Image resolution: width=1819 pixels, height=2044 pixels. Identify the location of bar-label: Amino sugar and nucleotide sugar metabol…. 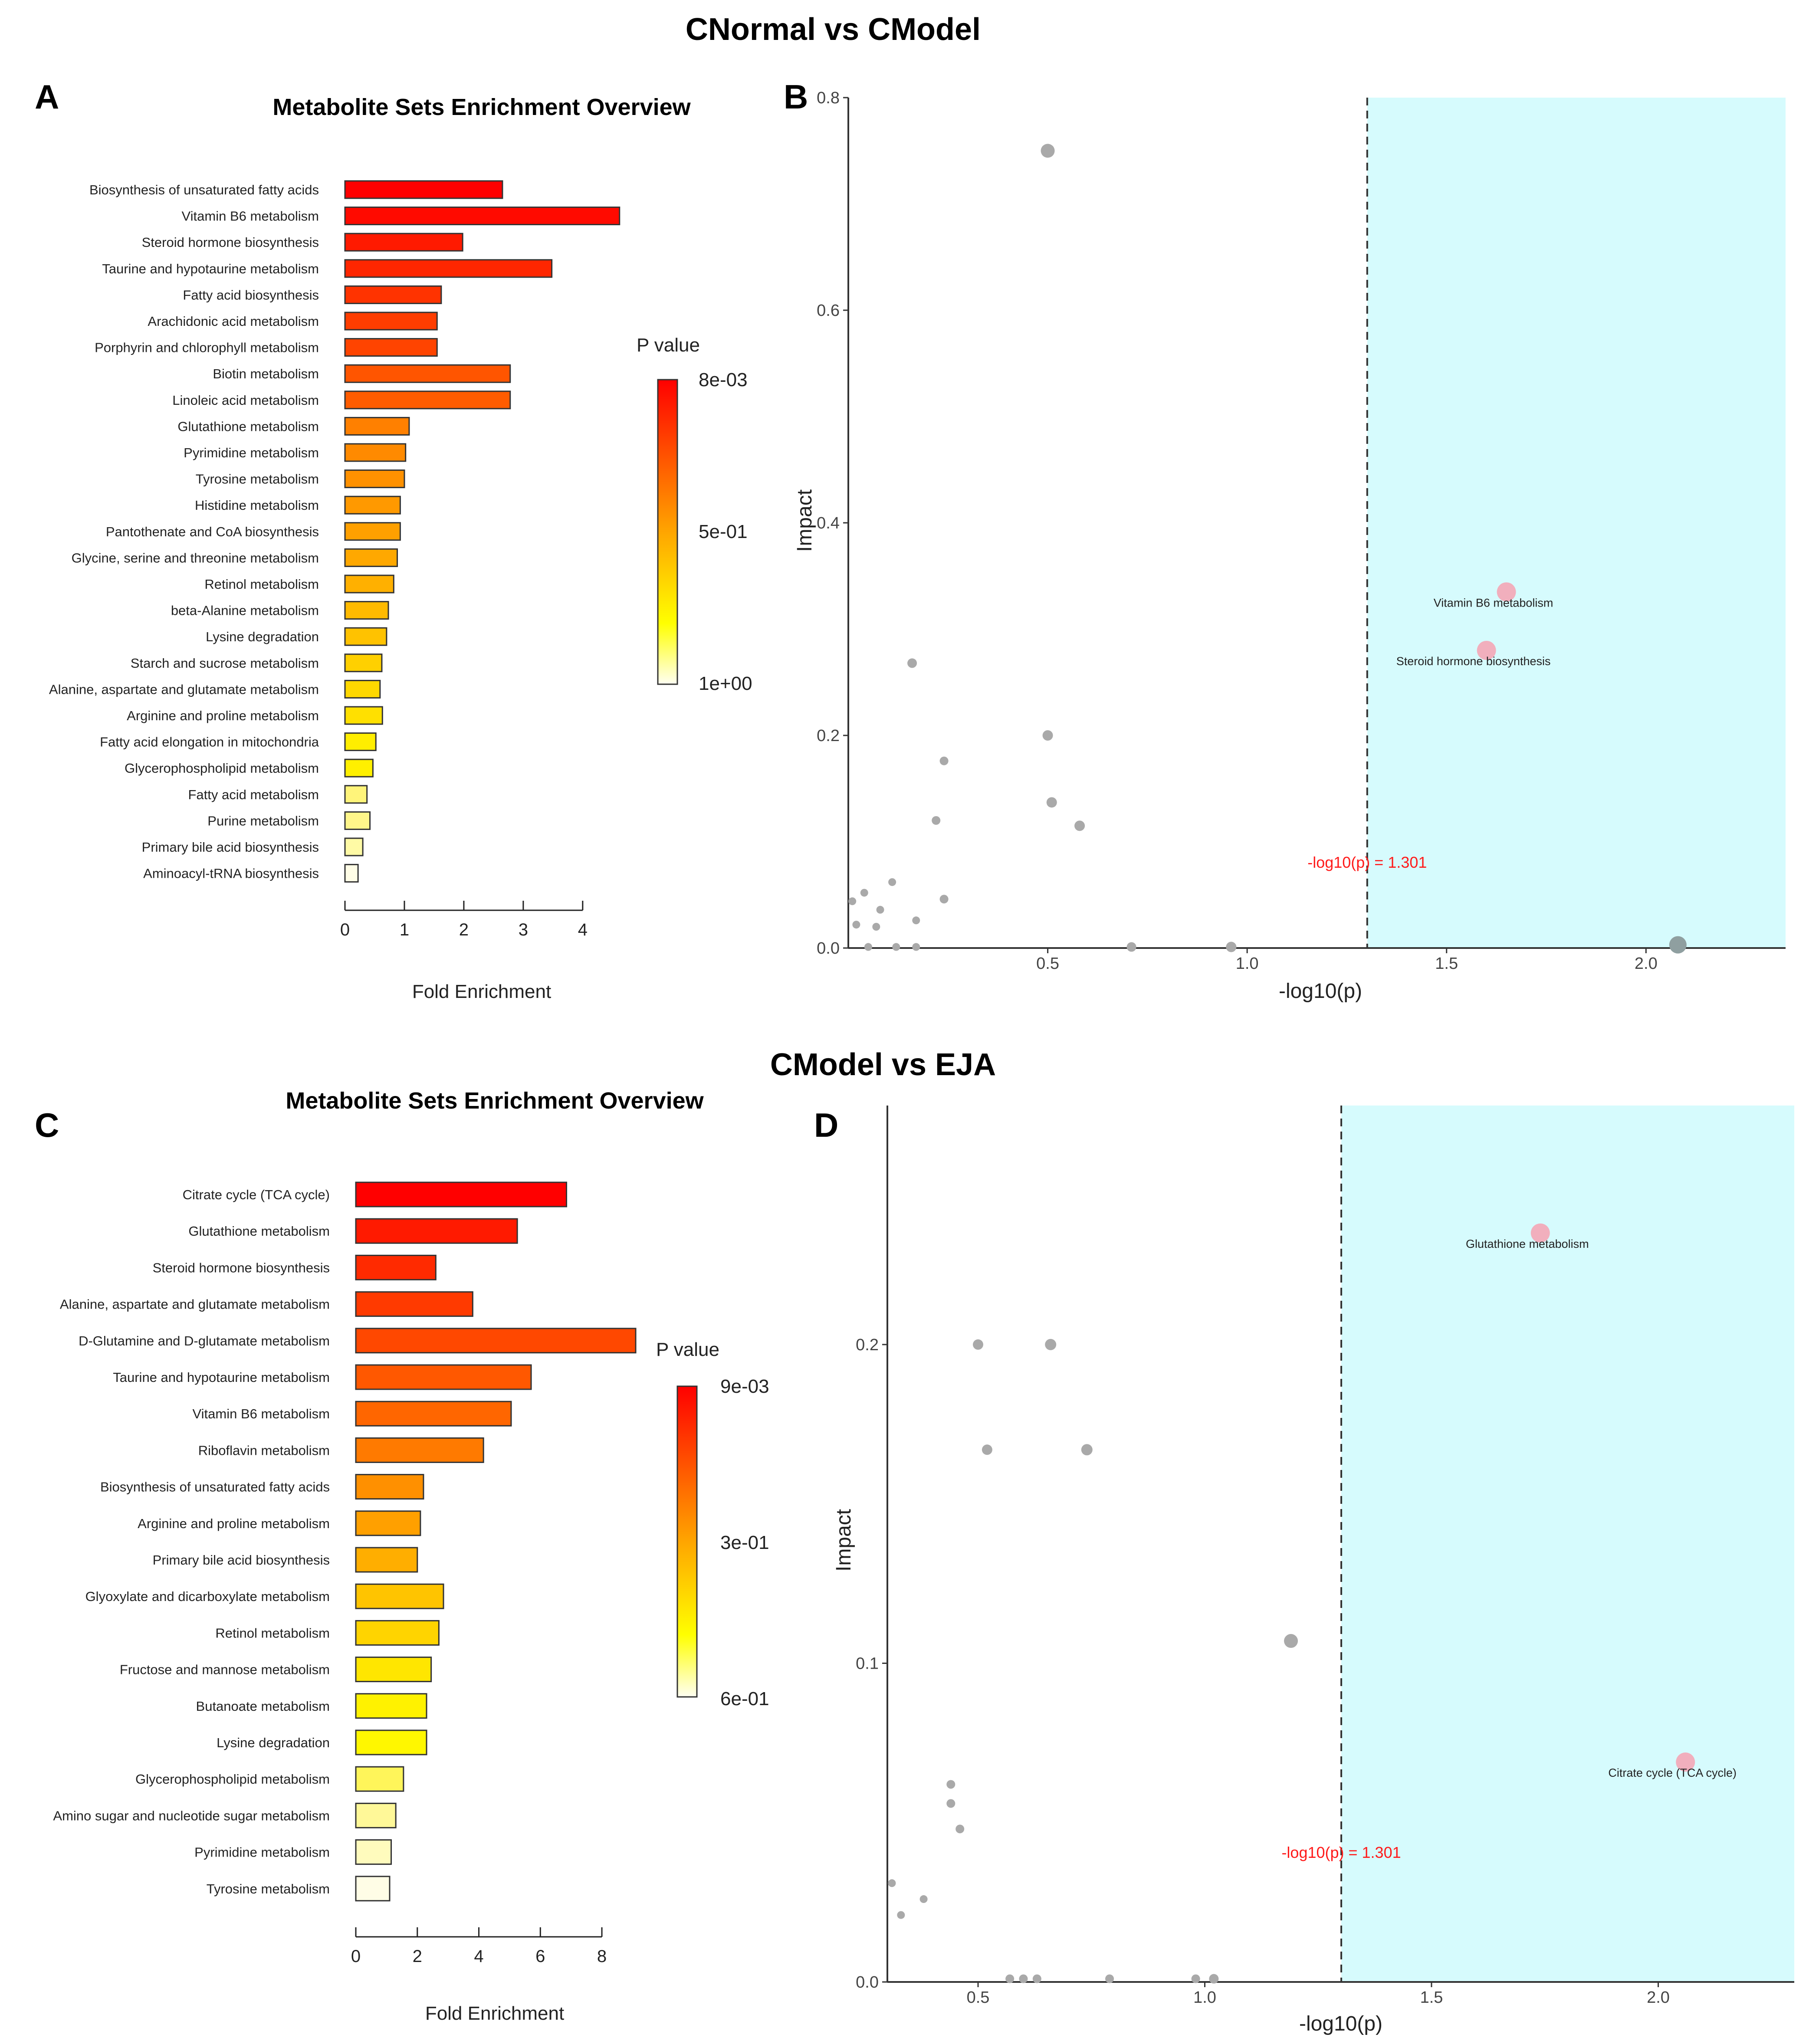
(191, 1816).